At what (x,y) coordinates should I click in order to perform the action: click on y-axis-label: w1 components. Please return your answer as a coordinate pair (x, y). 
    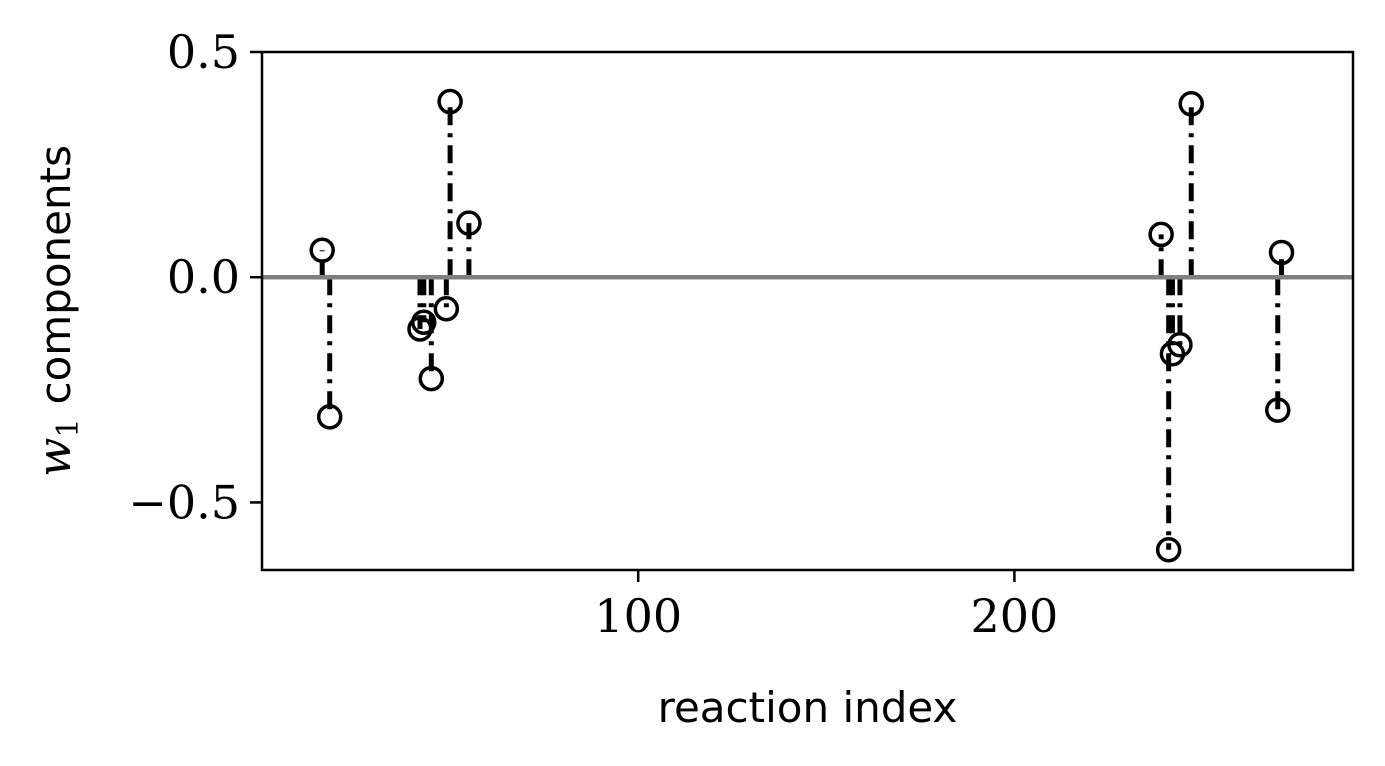
    Looking at the image, I should click on (56, 311).